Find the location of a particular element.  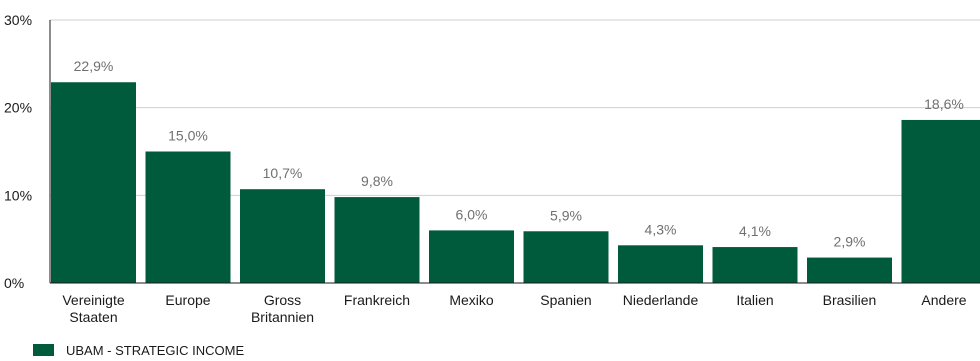

data-label: 4,3% is located at coordinates (661, 229).